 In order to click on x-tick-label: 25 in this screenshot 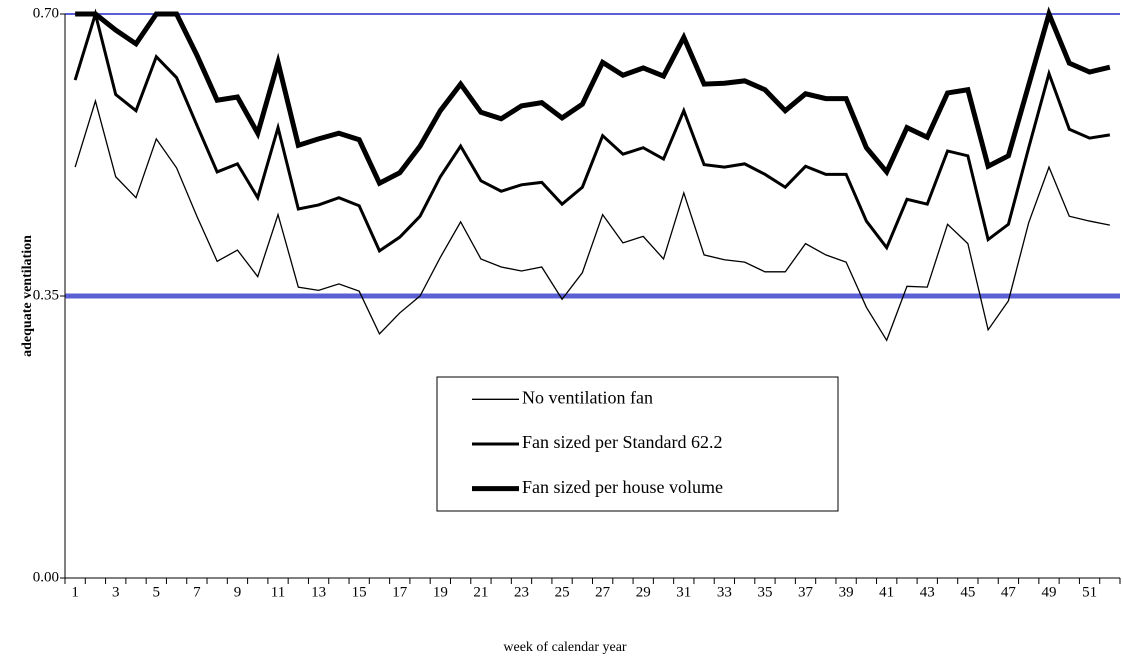, I will do `click(562, 592)`.